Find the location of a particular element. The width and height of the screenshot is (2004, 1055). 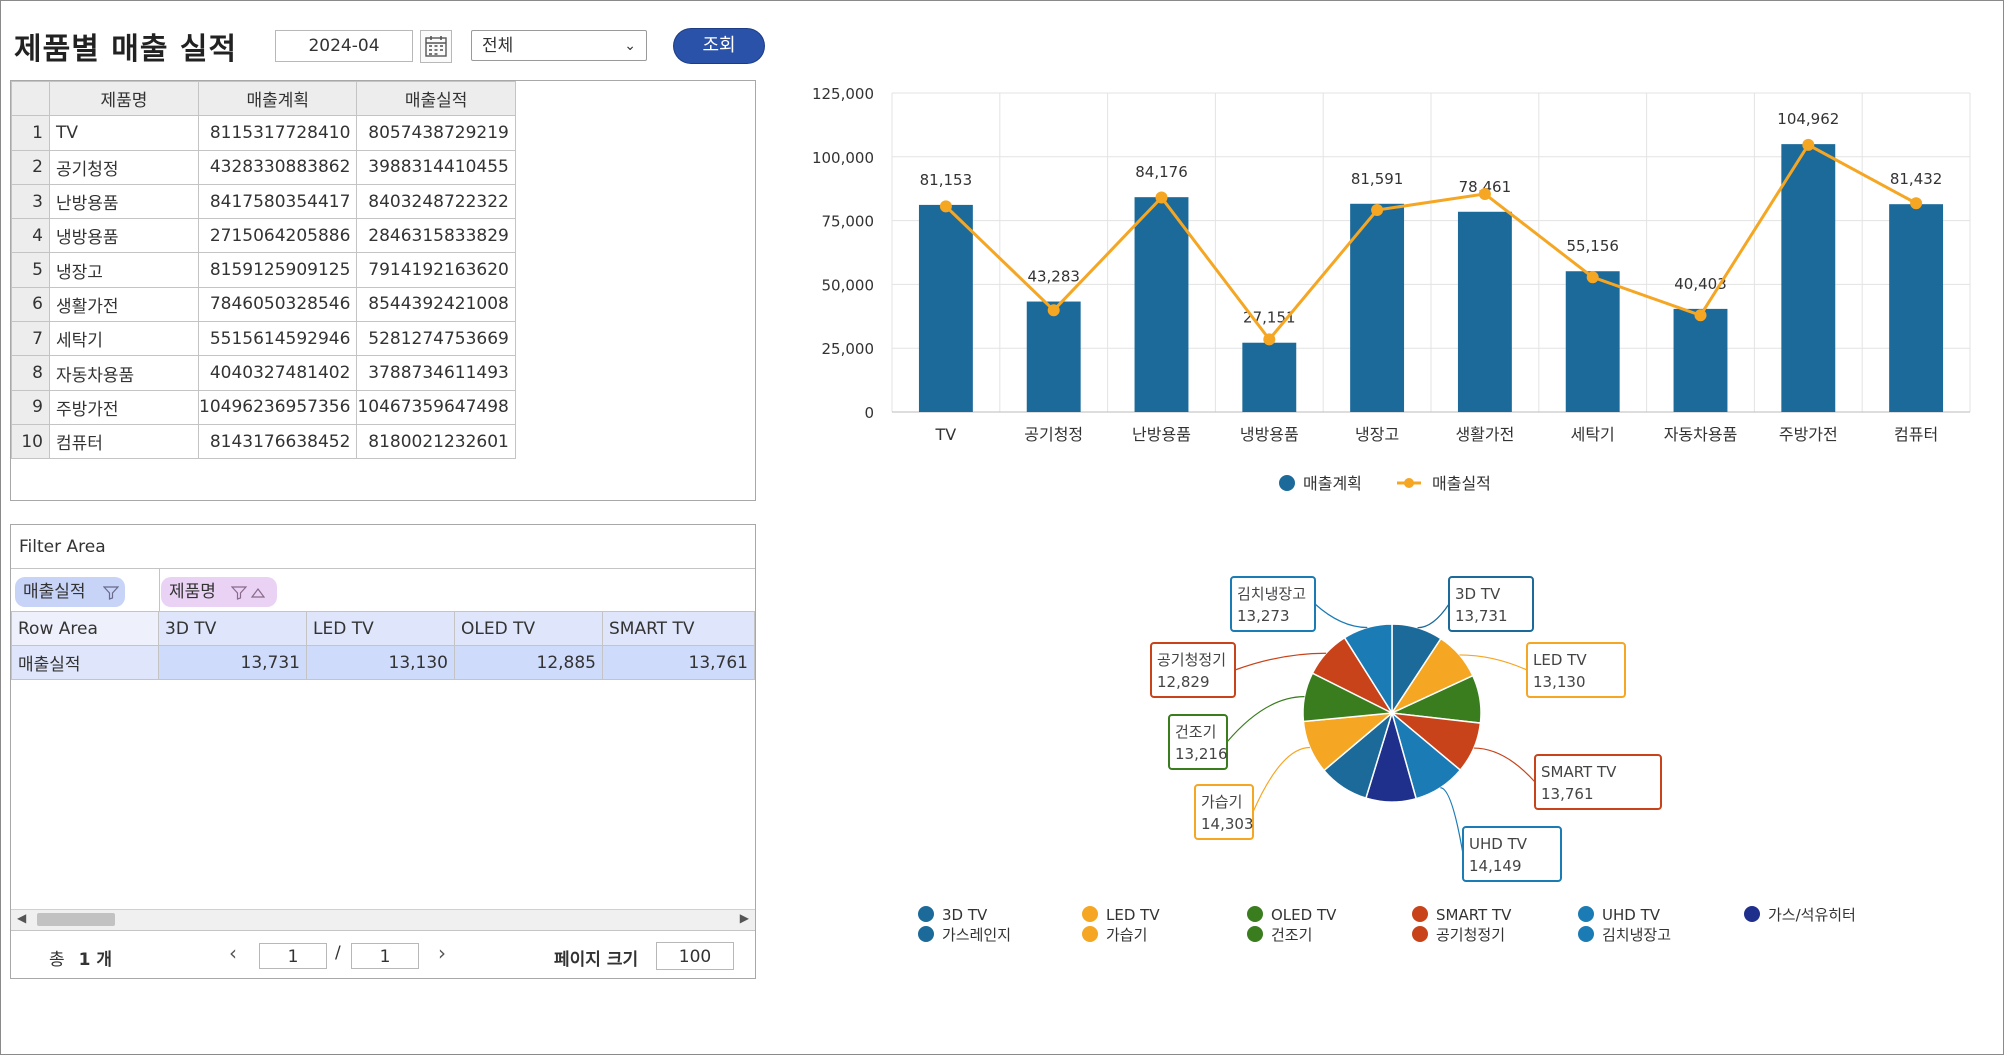

value-field-chip: 매출실적 is located at coordinates (70, 592).